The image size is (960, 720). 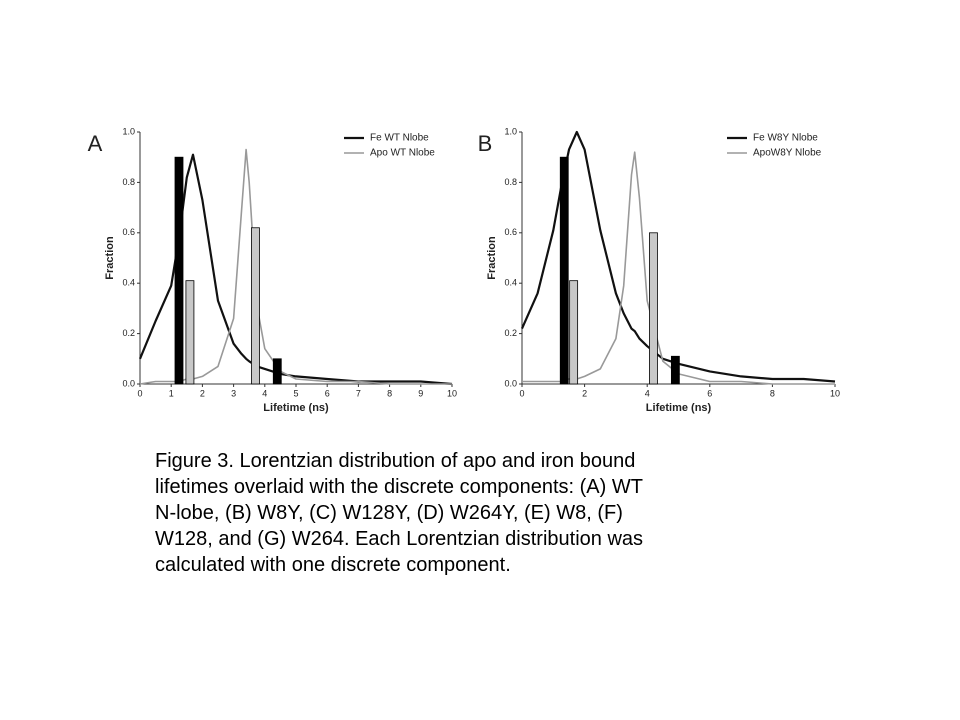 I want to click on panel-label: B, so click(x=485, y=143).